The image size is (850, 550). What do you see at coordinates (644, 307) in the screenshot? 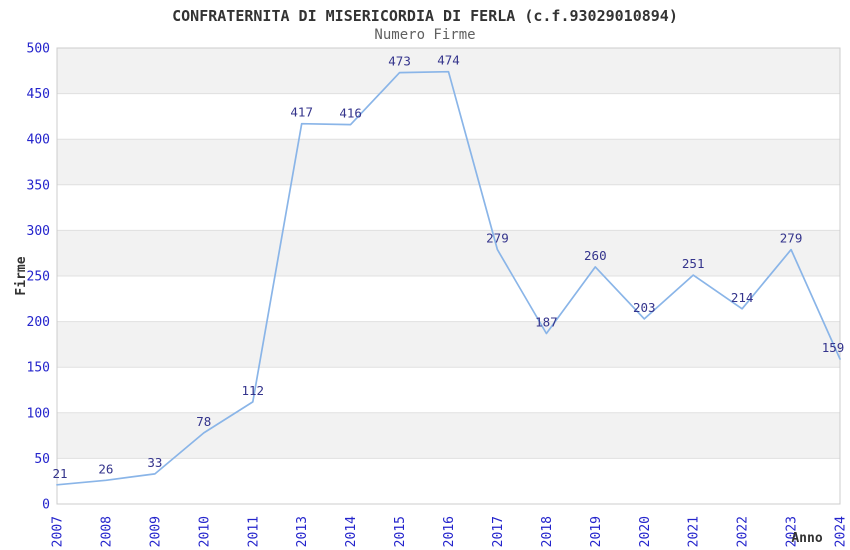
I see `data-point-label: 203` at bounding box center [644, 307].